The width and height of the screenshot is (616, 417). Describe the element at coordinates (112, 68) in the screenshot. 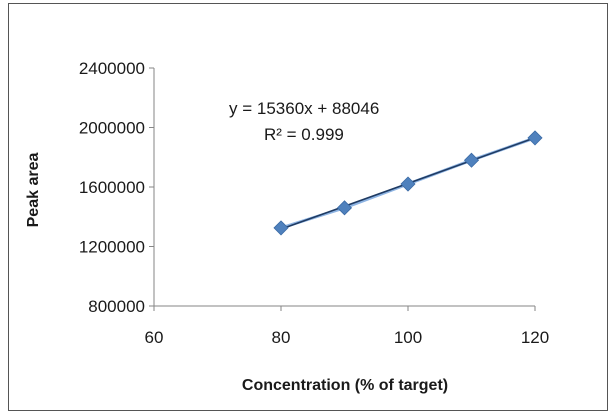

I see `y-tick-label: 2400000` at that location.